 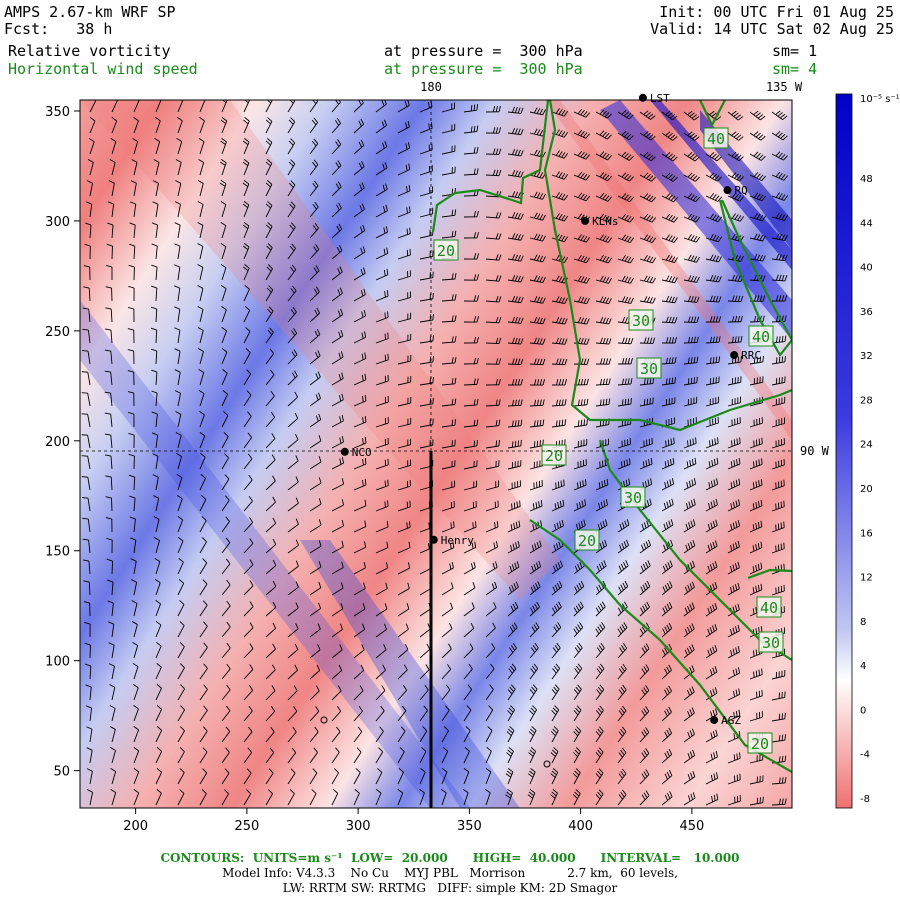 I want to click on colorbar-tick: -8, so click(x=865, y=799).